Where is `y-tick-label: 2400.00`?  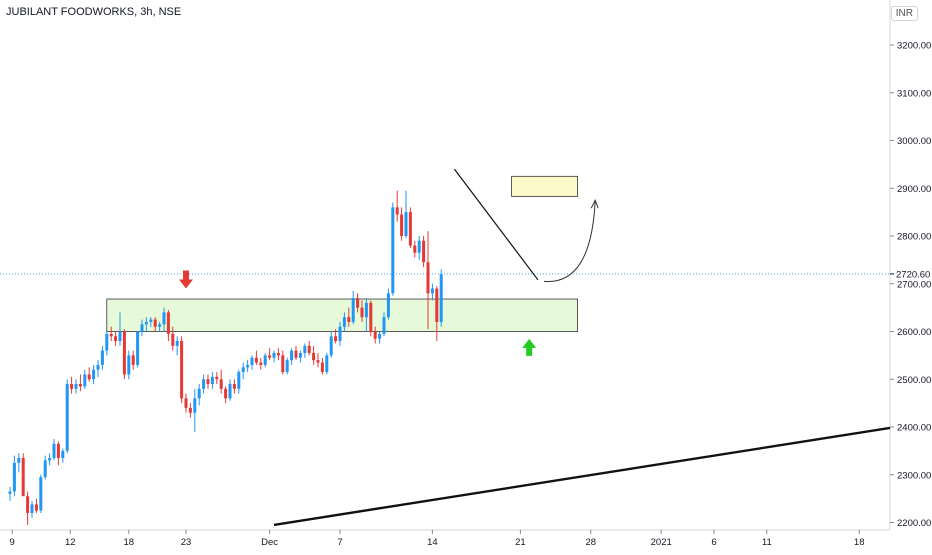 y-tick-label: 2400.00 is located at coordinates (914, 428).